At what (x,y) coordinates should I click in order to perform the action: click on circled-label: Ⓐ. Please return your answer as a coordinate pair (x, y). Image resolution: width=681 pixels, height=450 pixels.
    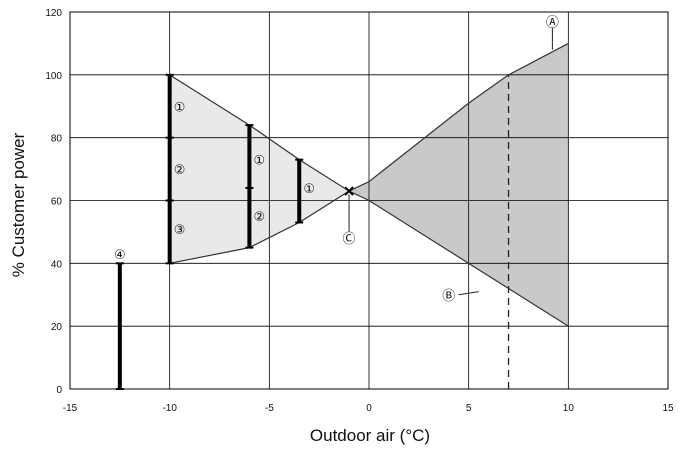
    Looking at the image, I should click on (552, 22).